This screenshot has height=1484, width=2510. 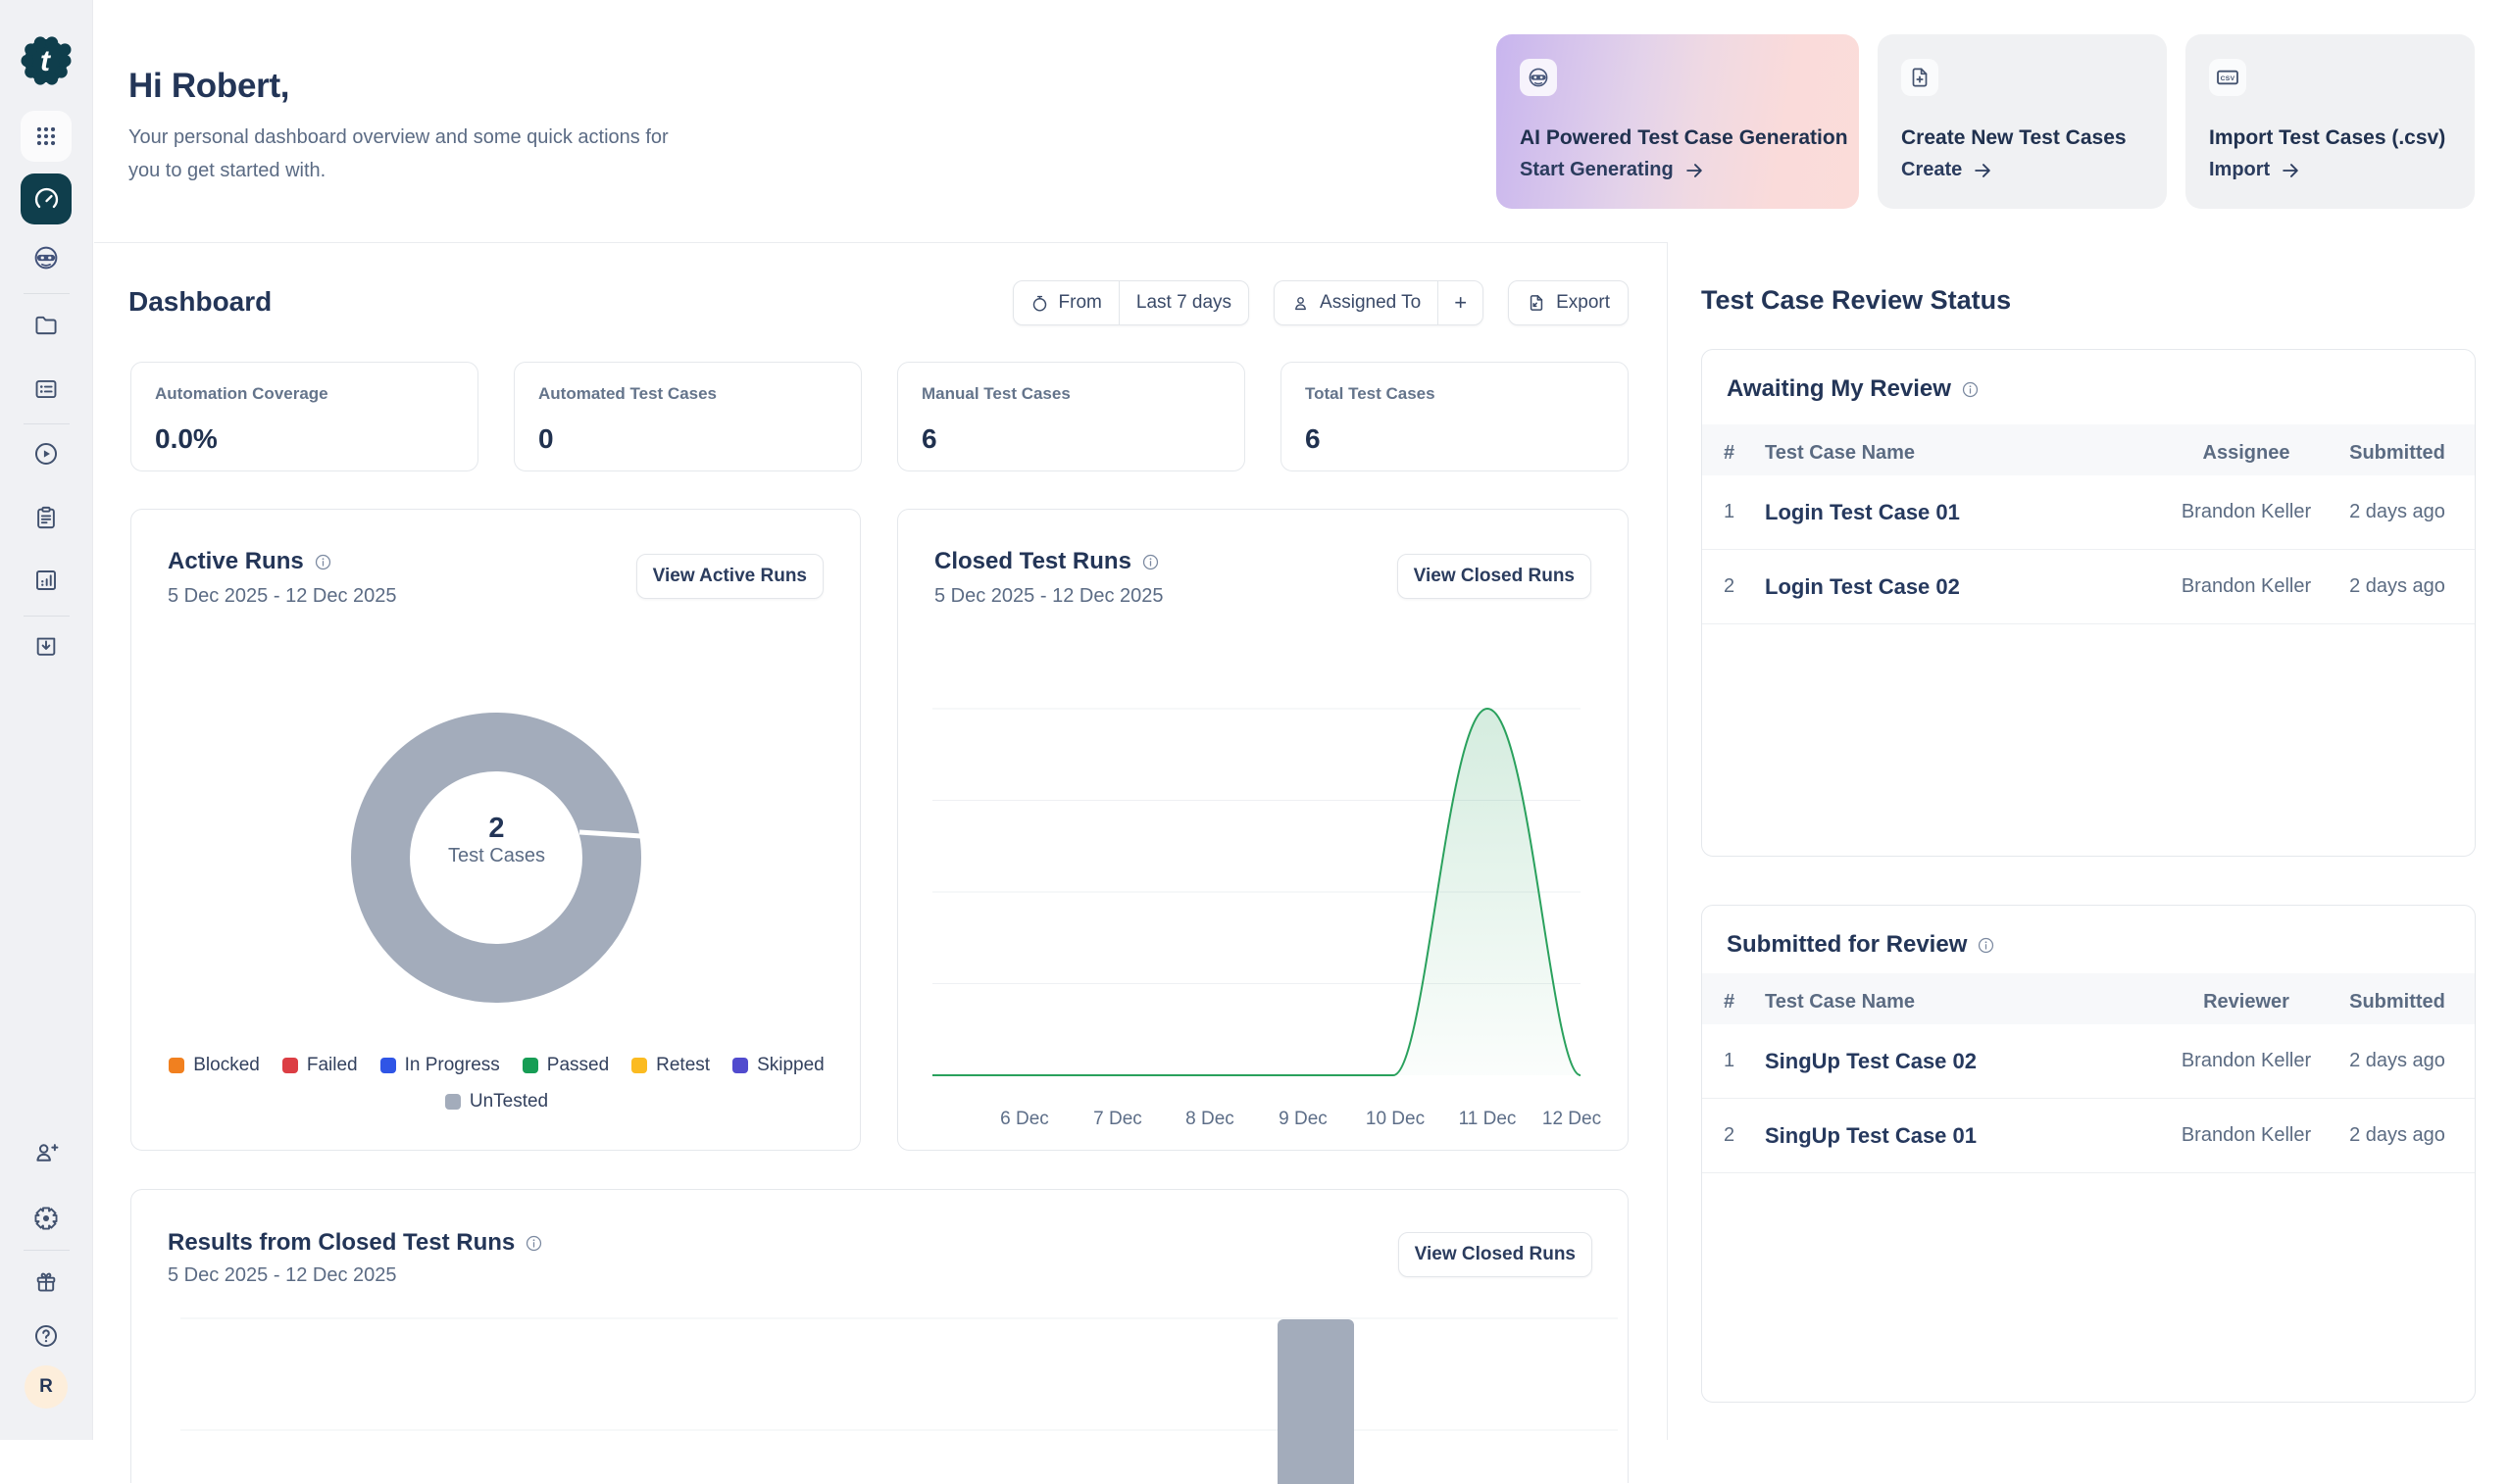 I want to click on sidebar-item-invite, so click(x=46, y=1152).